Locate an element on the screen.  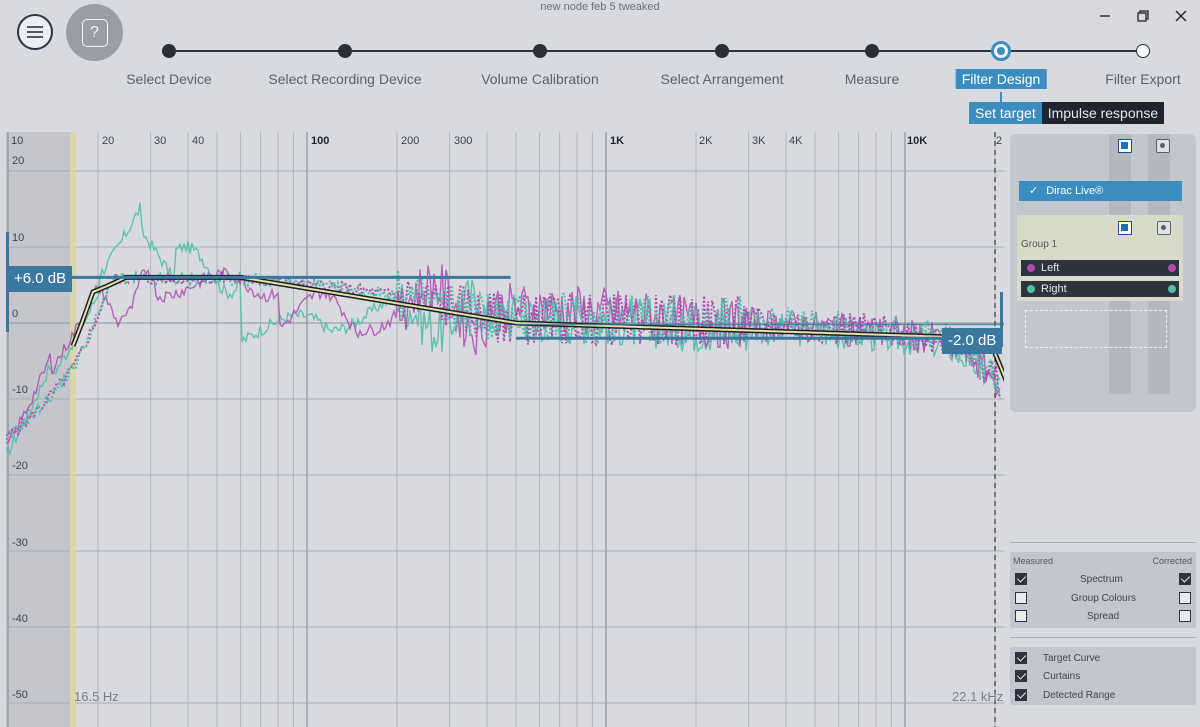
step-label: Select Device is located at coordinates (169, 79).